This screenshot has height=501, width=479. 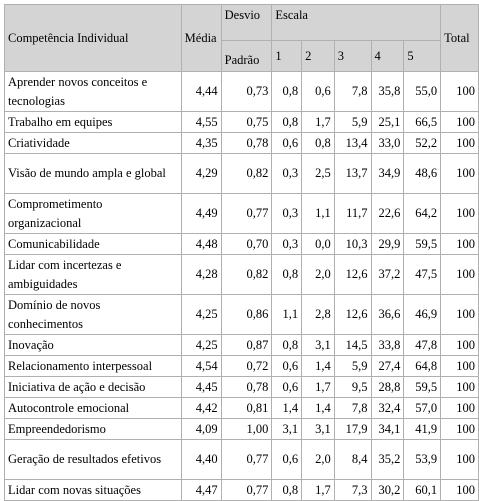 What do you see at coordinates (422, 122) in the screenshot?
I see `table-cell: 66,5` at bounding box center [422, 122].